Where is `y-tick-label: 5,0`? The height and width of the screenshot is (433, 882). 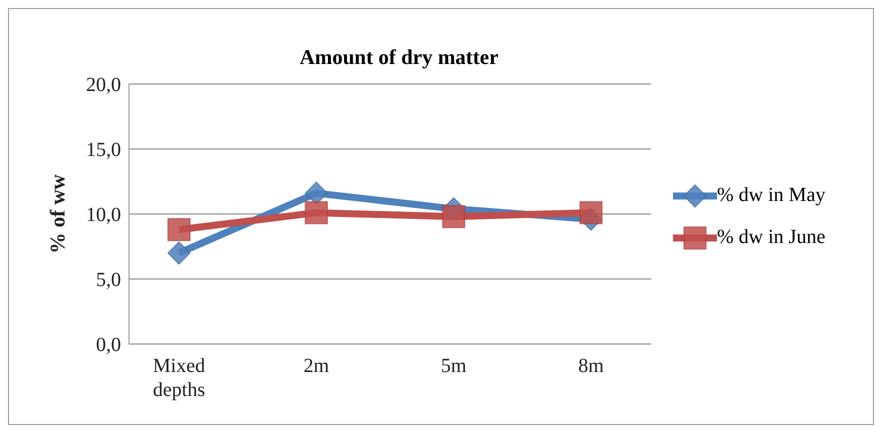
y-tick-label: 5,0 is located at coordinates (108, 280).